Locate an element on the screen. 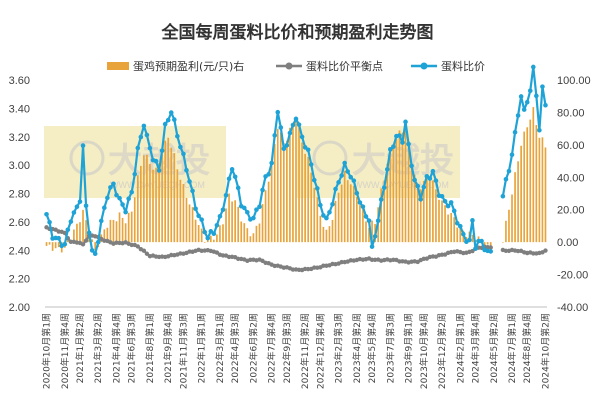 This screenshot has width=595, height=414. x-tick-label: 2022年6月第2周 is located at coordinates (253, 348).